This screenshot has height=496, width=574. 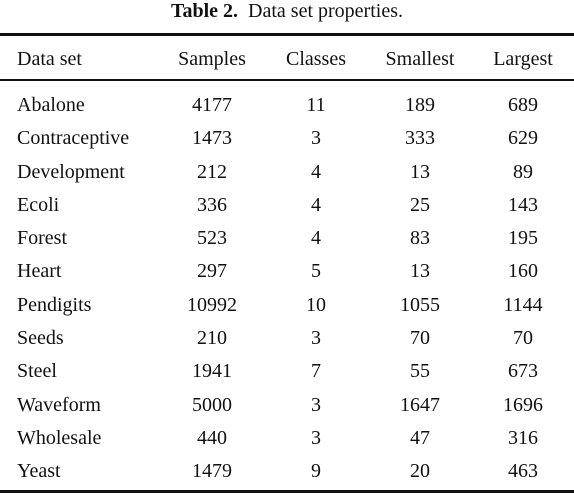 I want to click on cell-data-set: Seeds, so click(x=40, y=338).